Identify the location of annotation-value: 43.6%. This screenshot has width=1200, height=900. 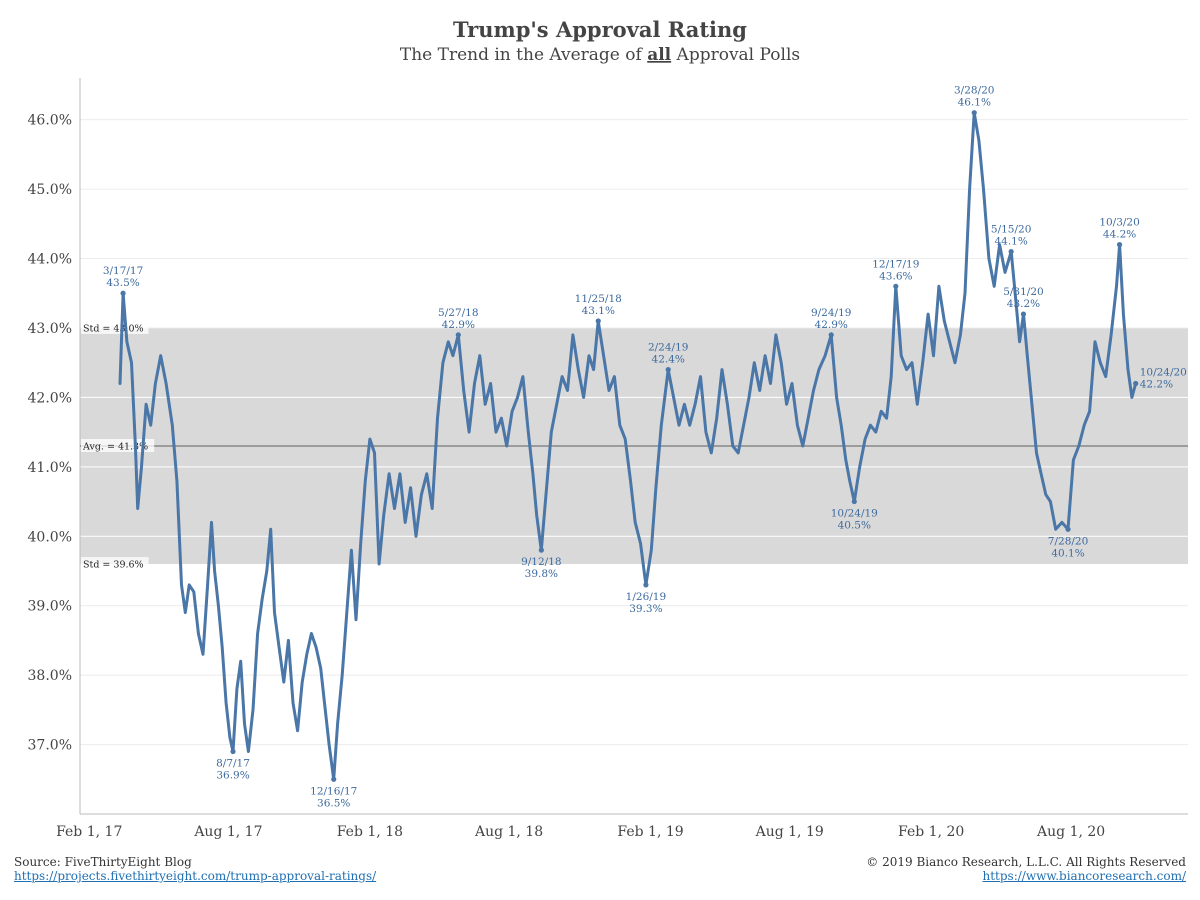
(895, 276).